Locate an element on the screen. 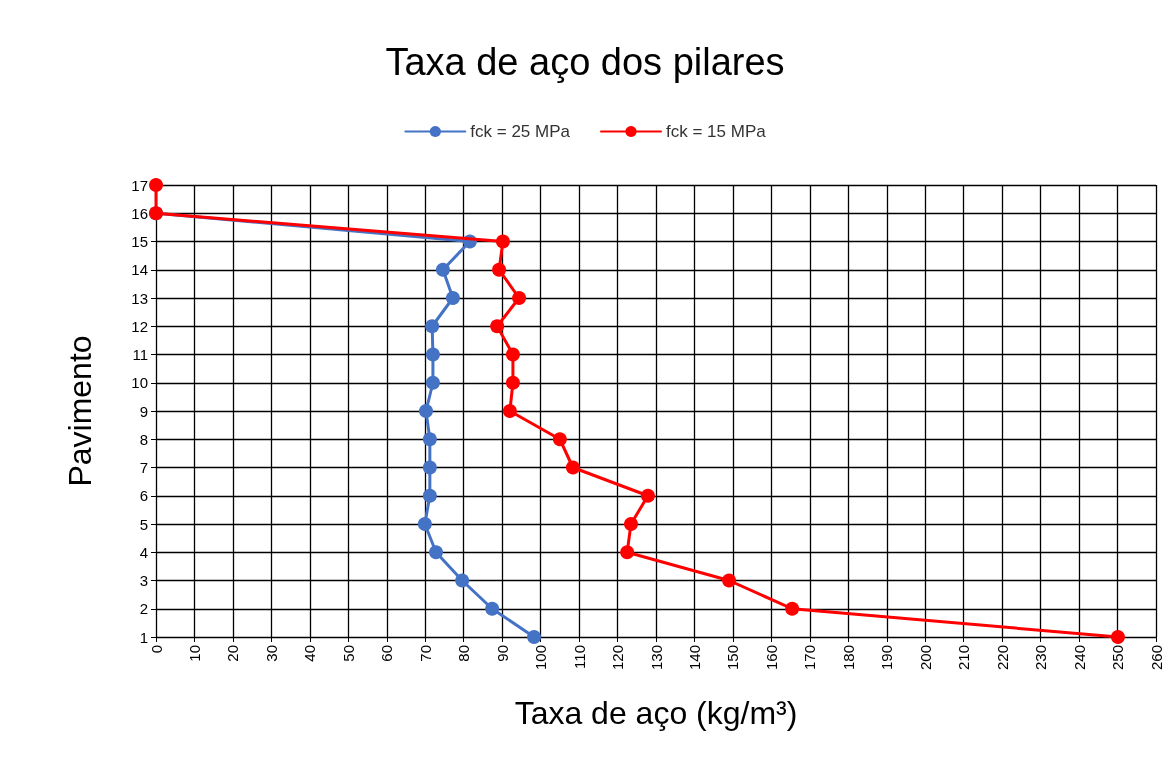 The height and width of the screenshot is (773, 1170). x-tick-label: 110 is located at coordinates (579, 657).